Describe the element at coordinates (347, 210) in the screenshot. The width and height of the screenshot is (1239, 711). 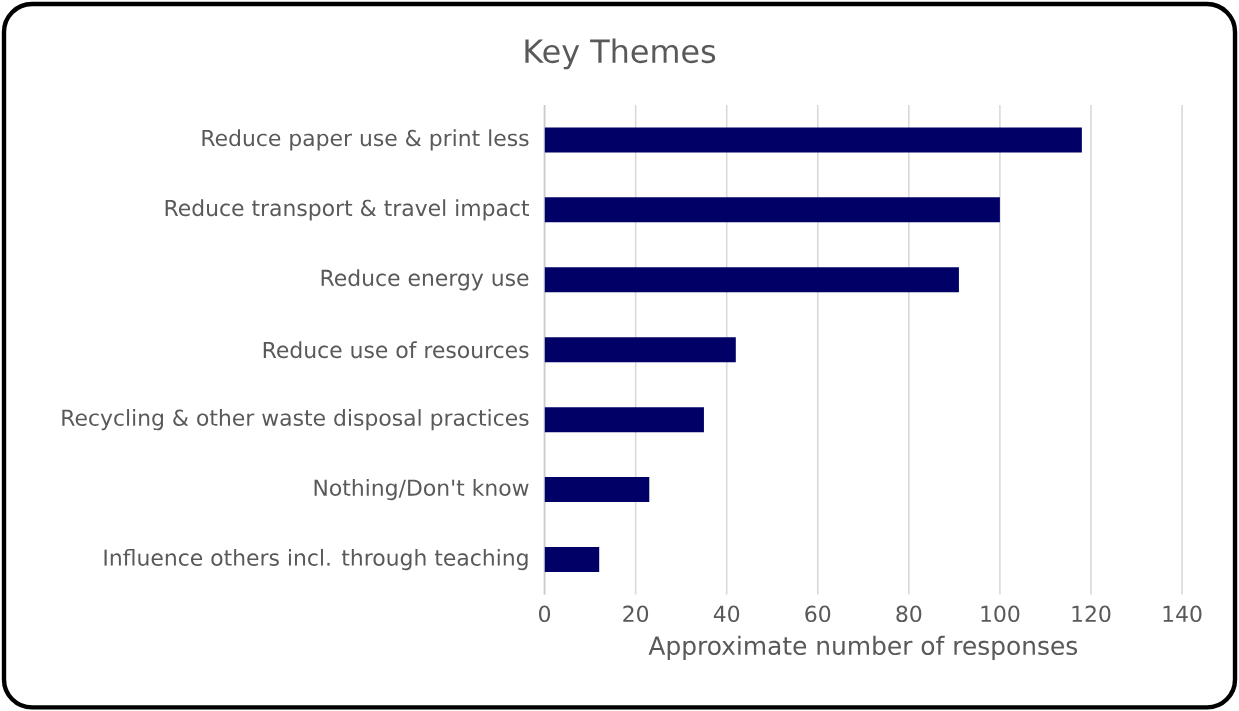
I see `y-tick-label: Reduce transport & travel impact` at that location.